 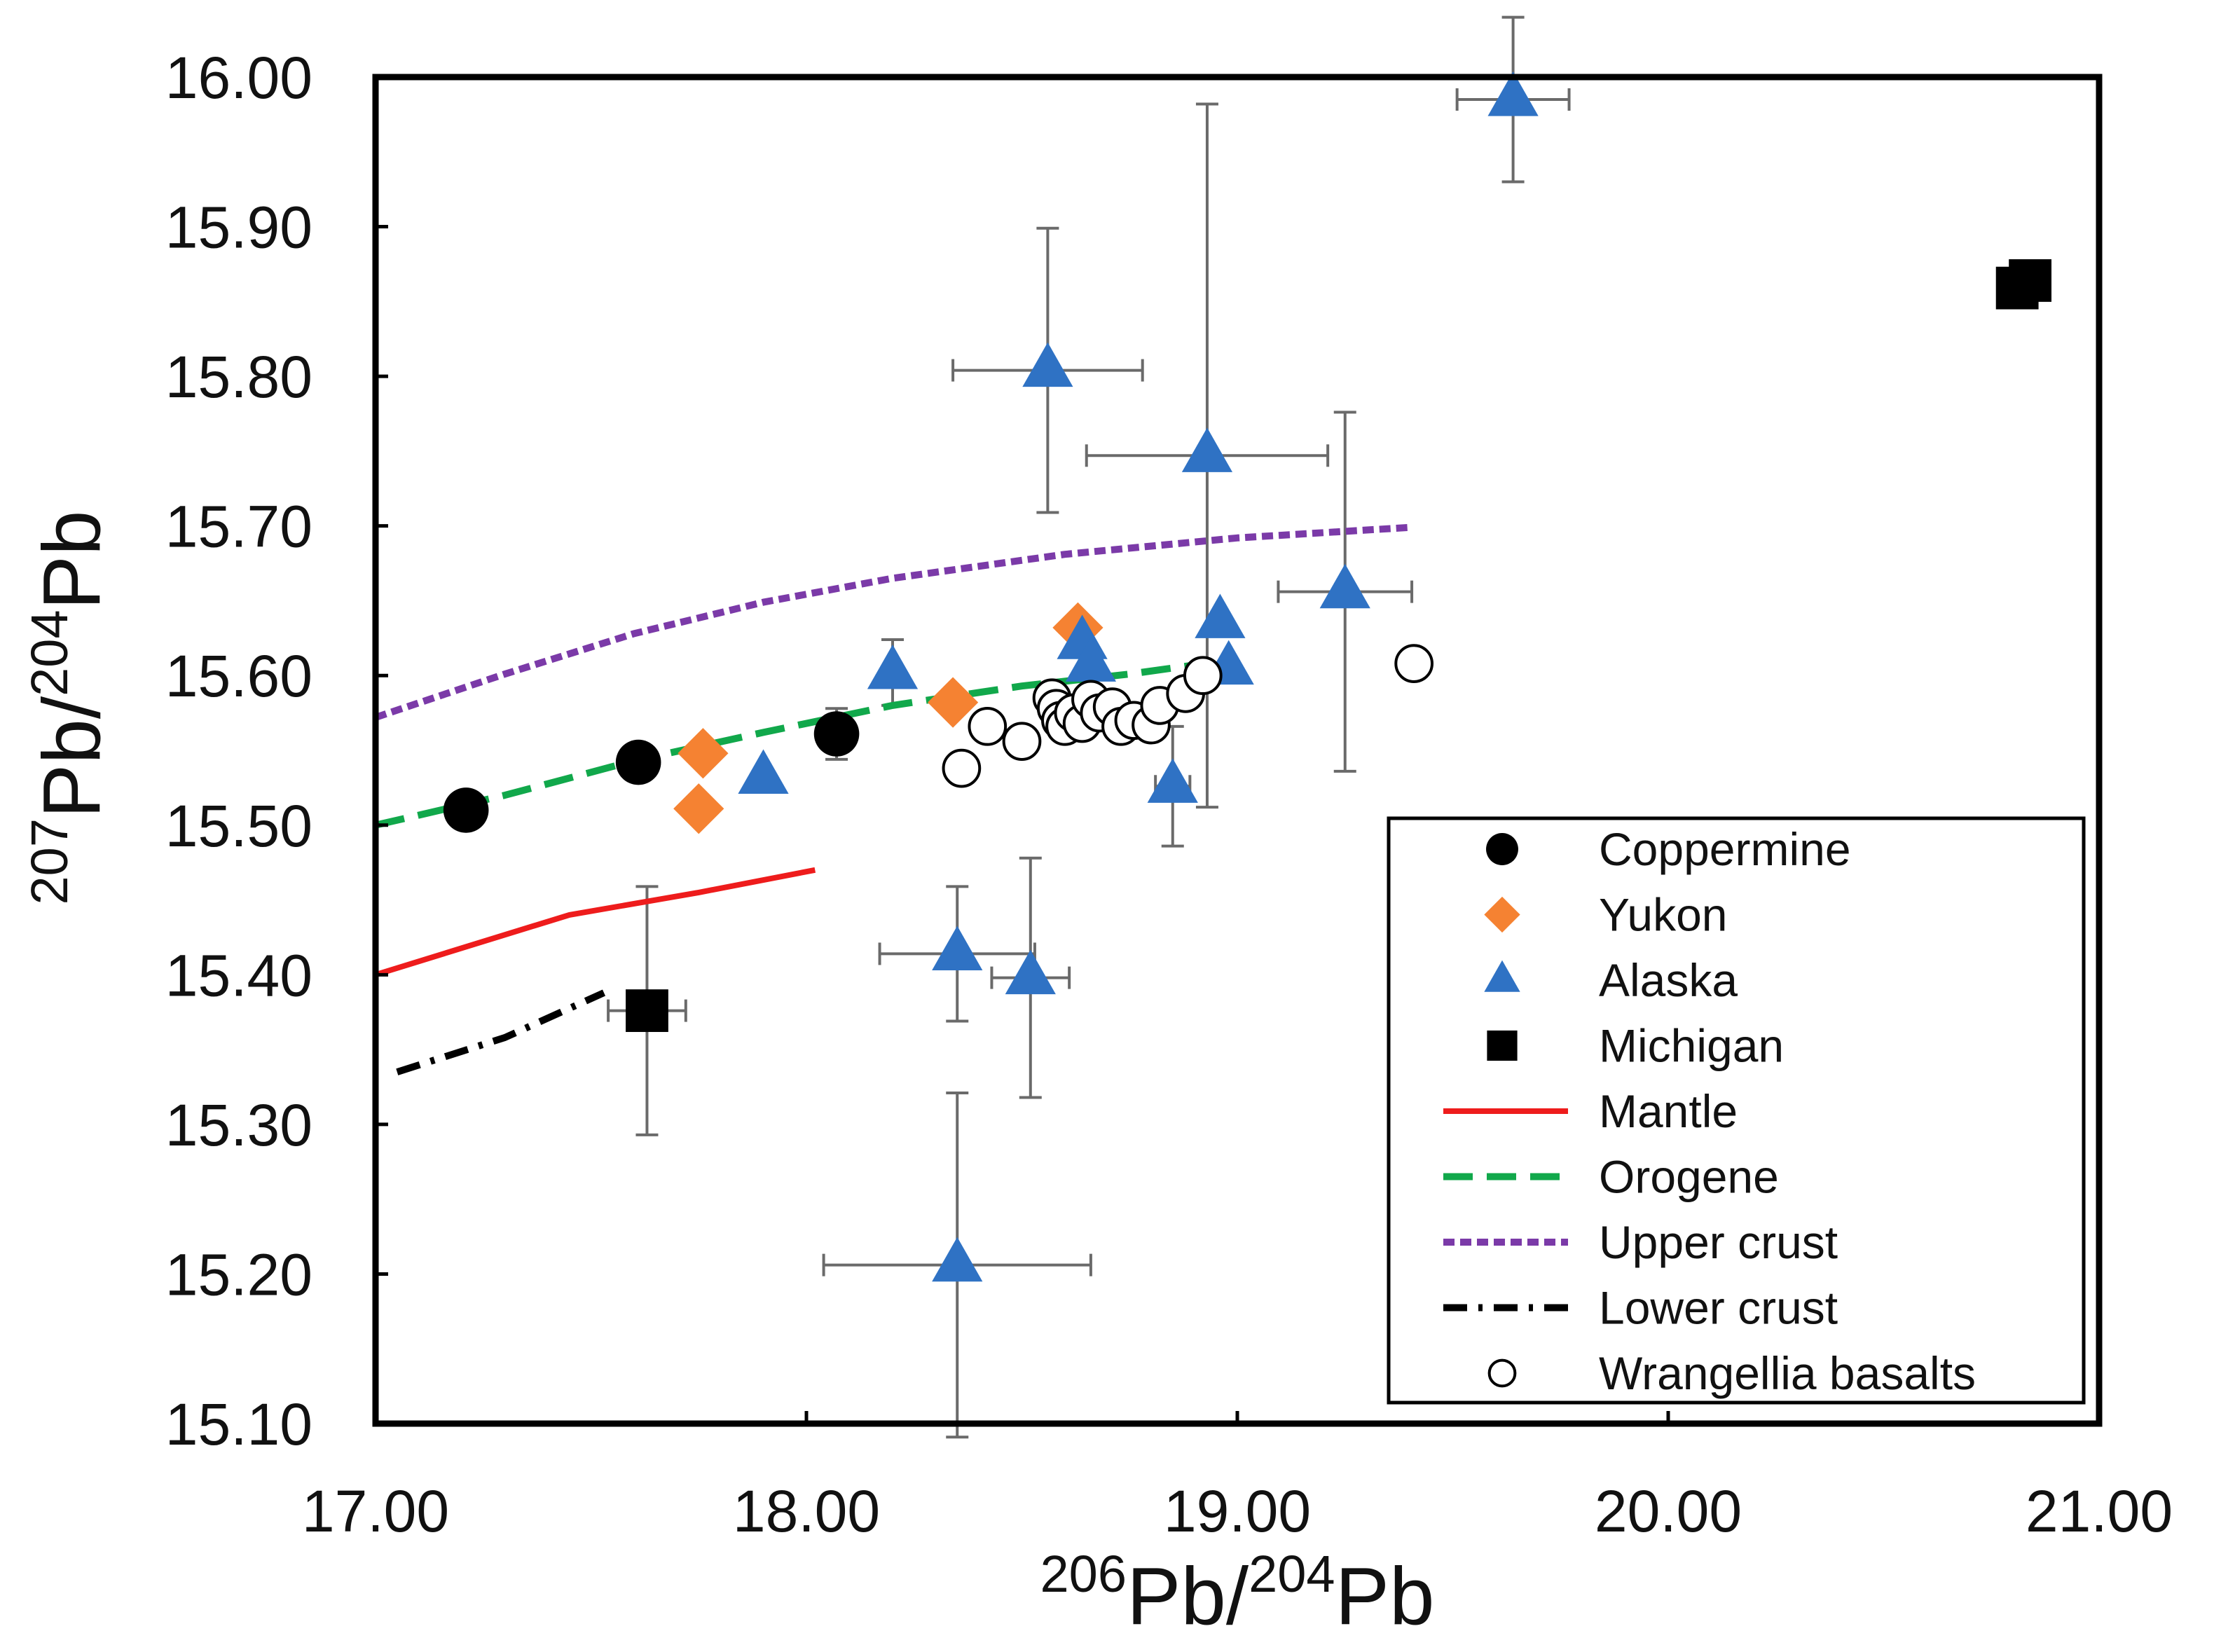 I want to click on y-tick-label: 15.80, so click(x=238, y=377).